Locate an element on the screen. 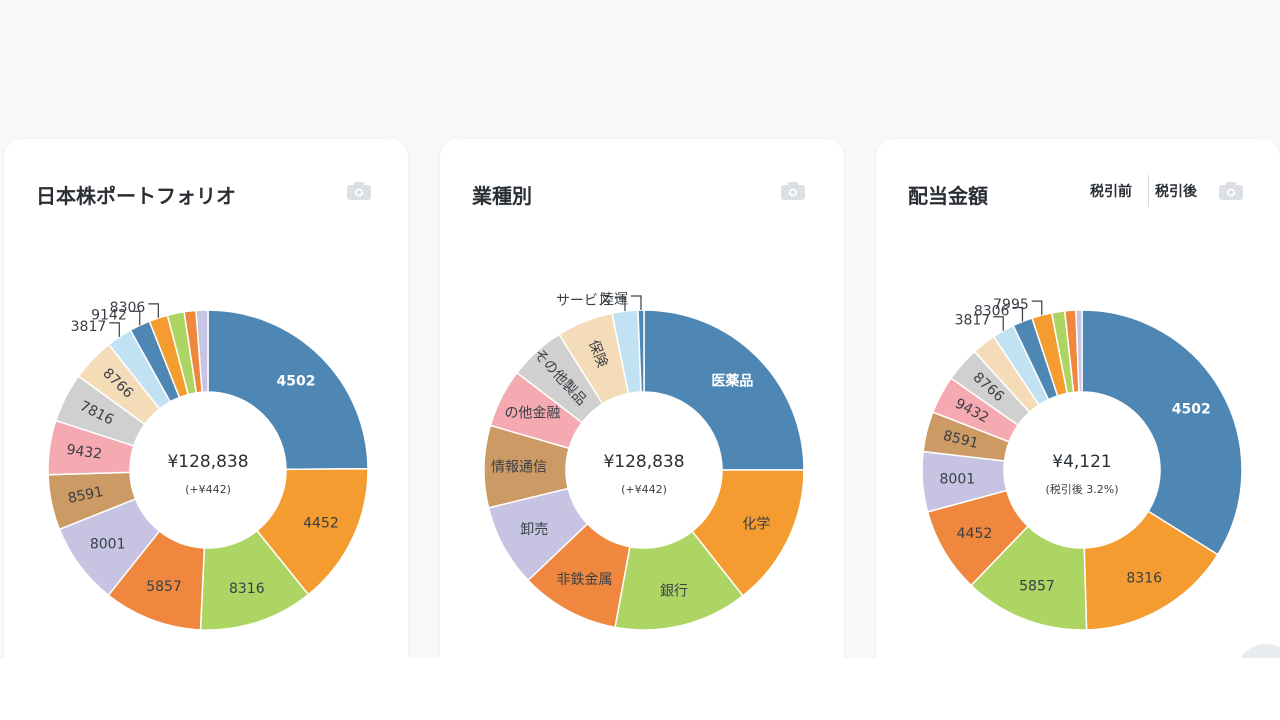 The width and height of the screenshot is (1280, 720). toggle-posttax: 税引後 is located at coordinates (1176, 192).